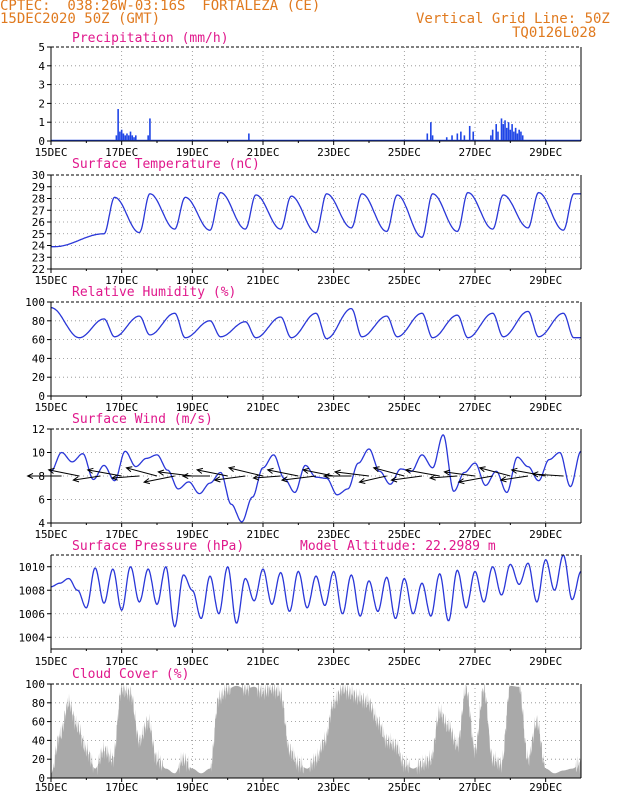 The height and width of the screenshot is (800, 618). What do you see at coordinates (38, 222) in the screenshot?
I see `y-tick-label: 26` at bounding box center [38, 222].